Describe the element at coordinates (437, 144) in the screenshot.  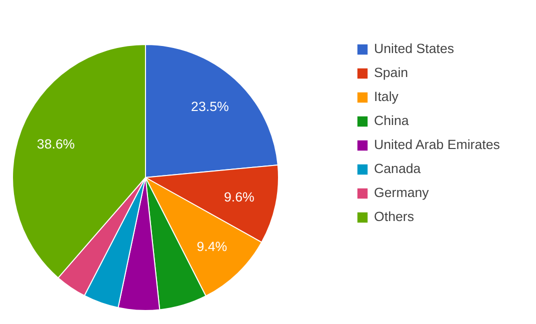
I see `legend-label: United Arab Emirates` at that location.